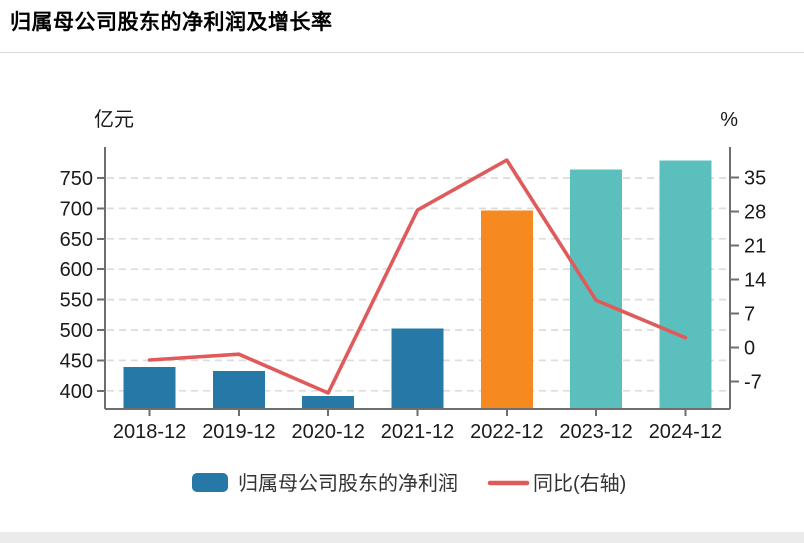 Image resolution: width=804 pixels, height=543 pixels. Describe the element at coordinates (755, 281) in the screenshot. I see `right-tick-label: 14` at that location.